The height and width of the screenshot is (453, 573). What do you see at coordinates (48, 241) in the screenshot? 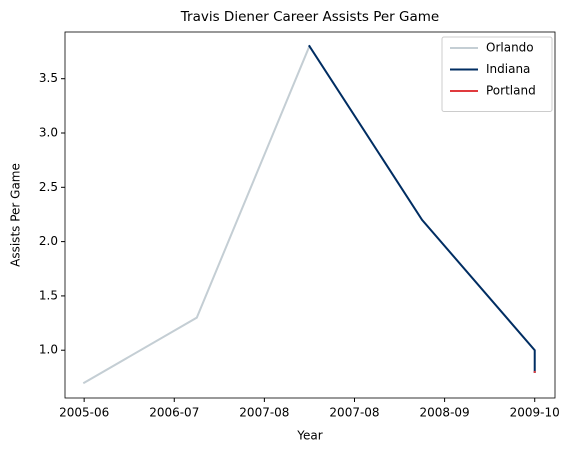
I see `y-tick-label: 2.0` at bounding box center [48, 241].